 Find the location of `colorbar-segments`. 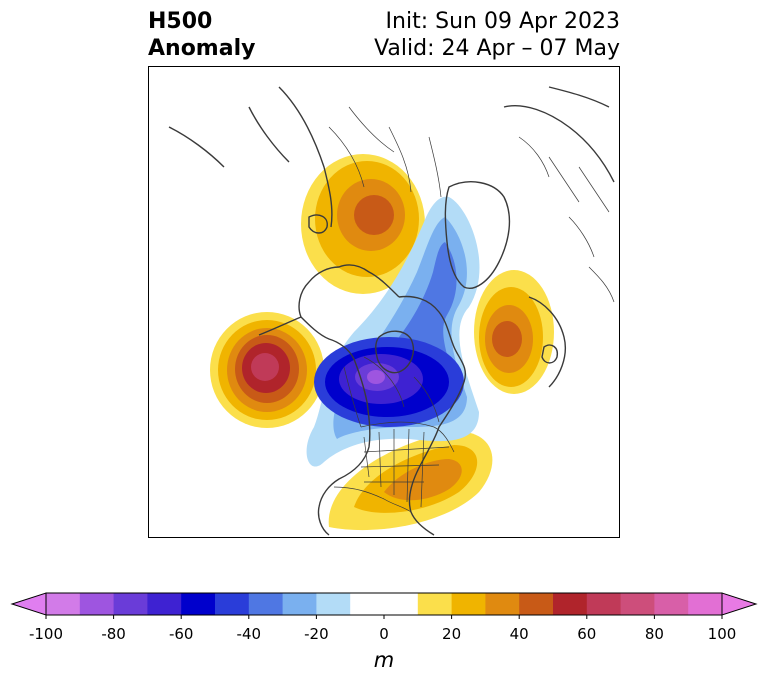

colorbar-segments is located at coordinates (384, 605).